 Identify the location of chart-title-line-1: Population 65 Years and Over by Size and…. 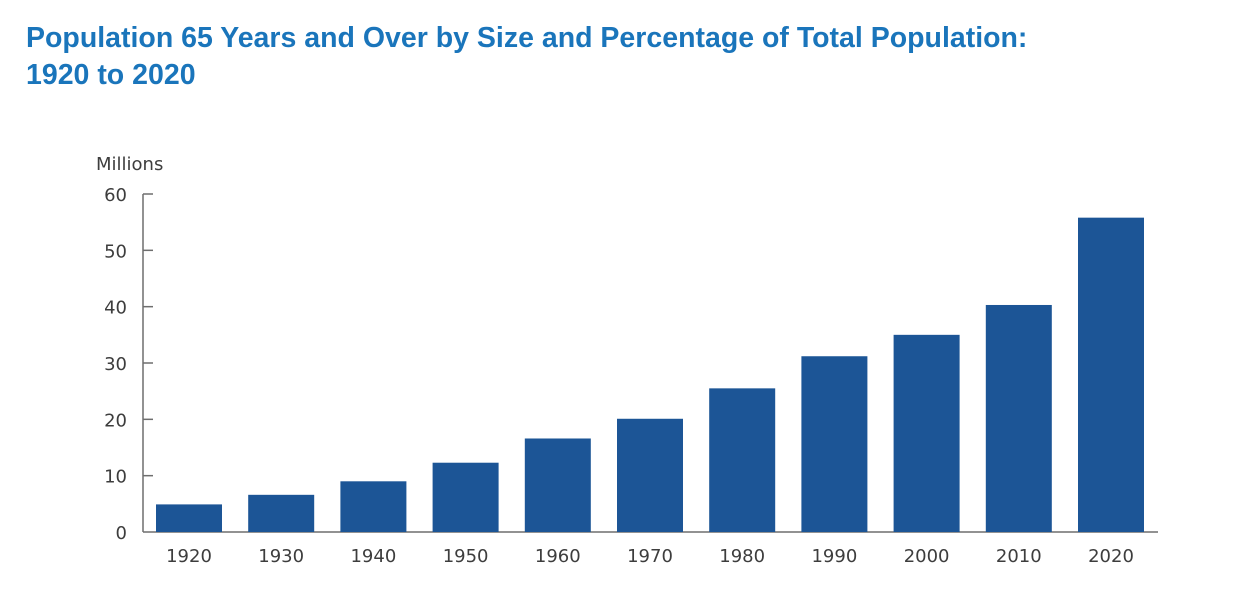
(527, 38).